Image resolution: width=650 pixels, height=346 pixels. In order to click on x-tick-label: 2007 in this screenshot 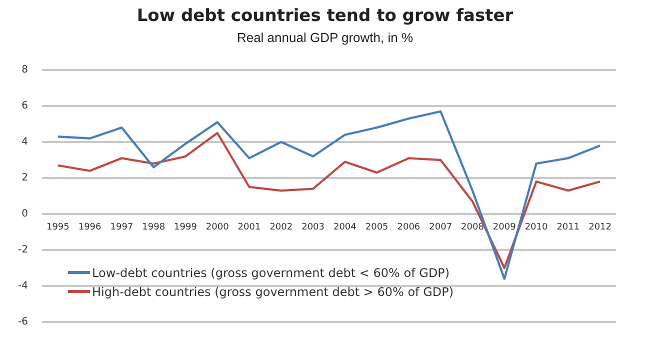, I will do `click(440, 227)`.